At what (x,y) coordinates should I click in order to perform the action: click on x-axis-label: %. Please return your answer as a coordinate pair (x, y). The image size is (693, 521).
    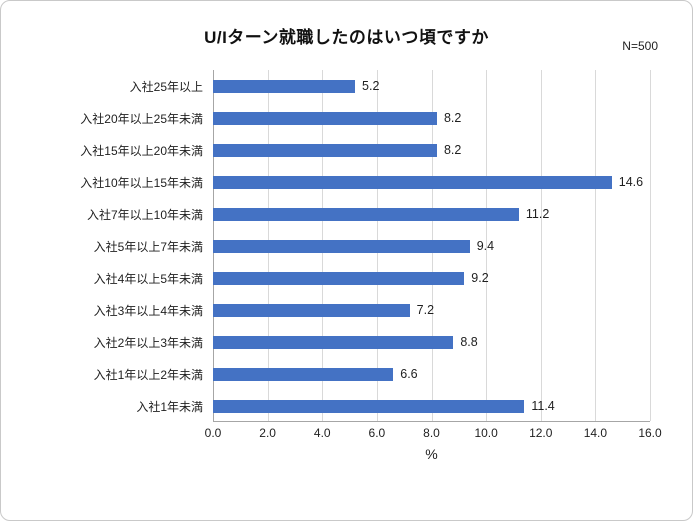
    Looking at the image, I should click on (431, 454).